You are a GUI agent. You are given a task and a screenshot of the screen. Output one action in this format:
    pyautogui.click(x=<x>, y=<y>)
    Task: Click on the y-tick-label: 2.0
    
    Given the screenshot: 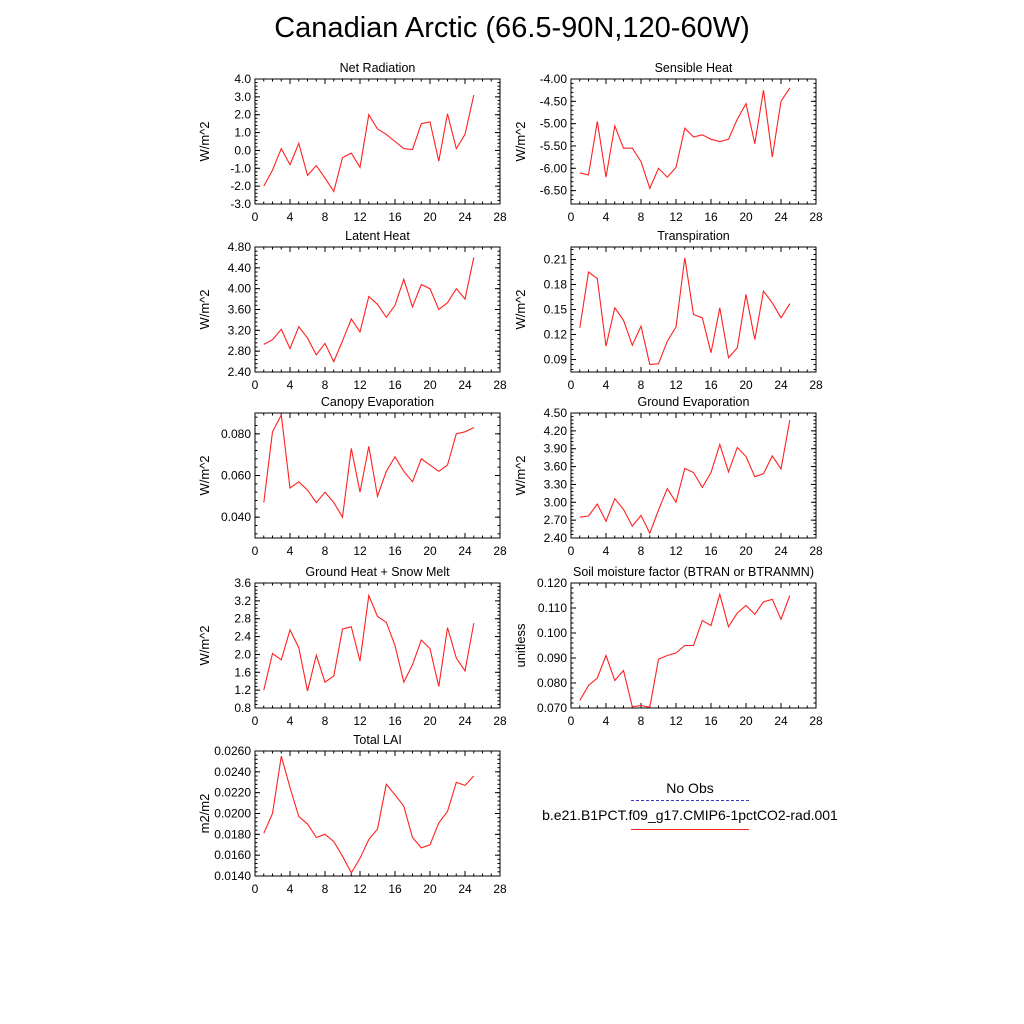 What is the action you would take?
    pyautogui.click(x=242, y=654)
    